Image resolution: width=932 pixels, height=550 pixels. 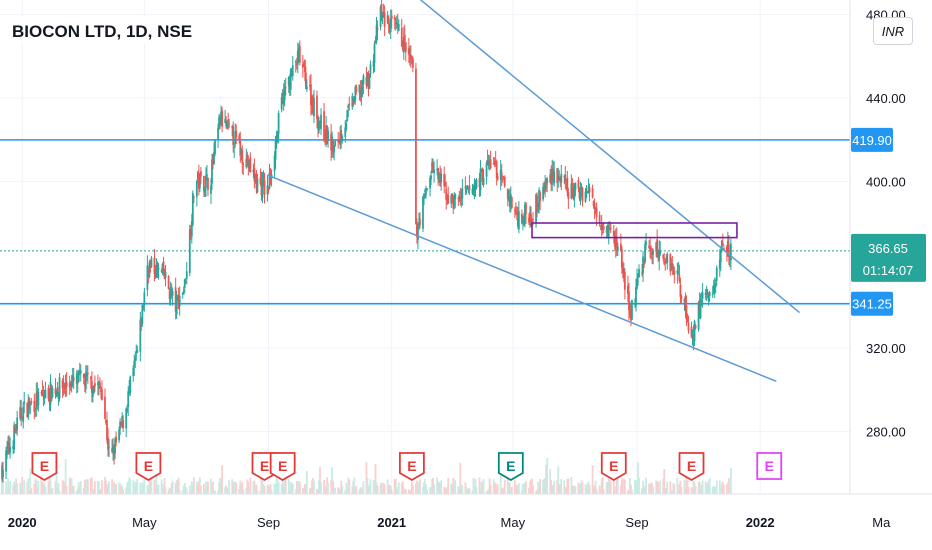 What do you see at coordinates (760, 522) in the screenshot?
I see `time-tick-label: 2022` at bounding box center [760, 522].